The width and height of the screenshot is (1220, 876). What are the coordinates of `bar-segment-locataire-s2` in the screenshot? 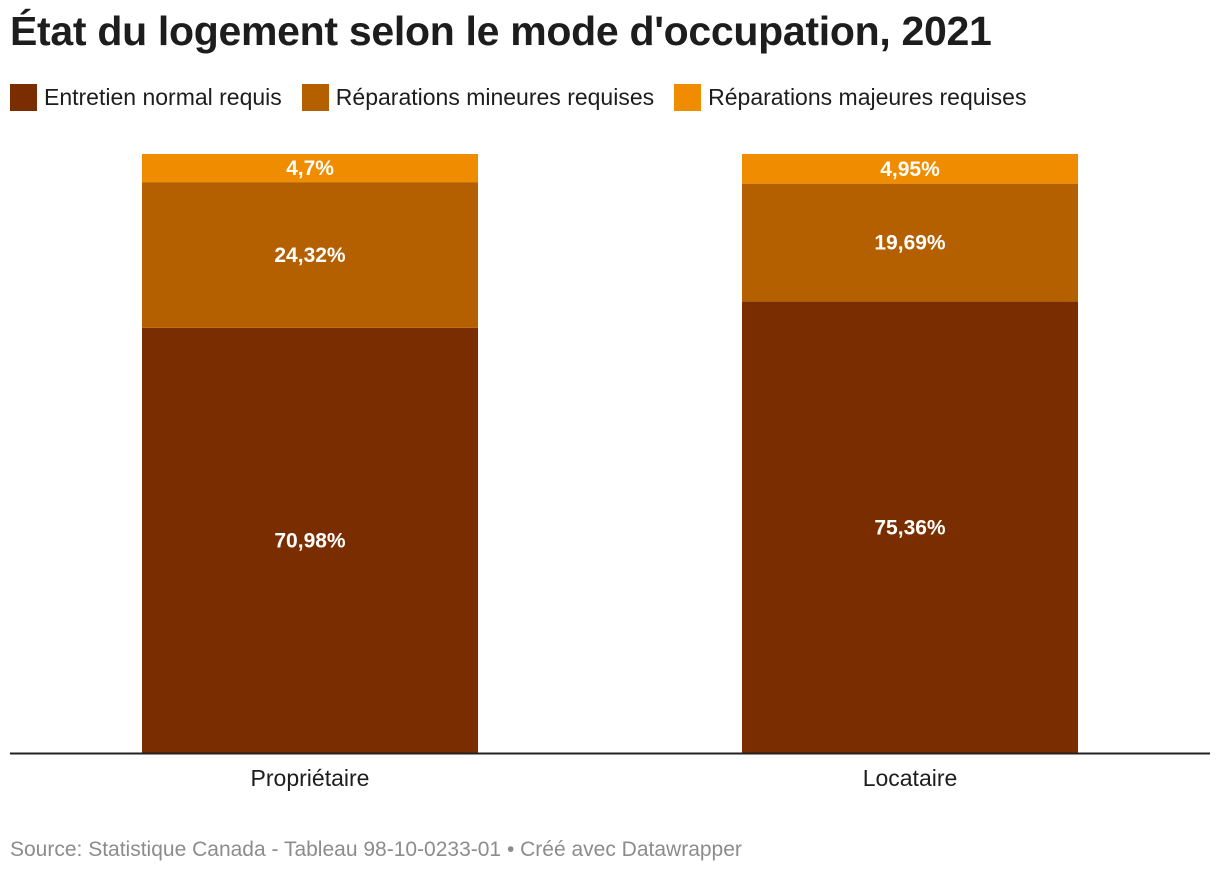 It's located at (910, 169).